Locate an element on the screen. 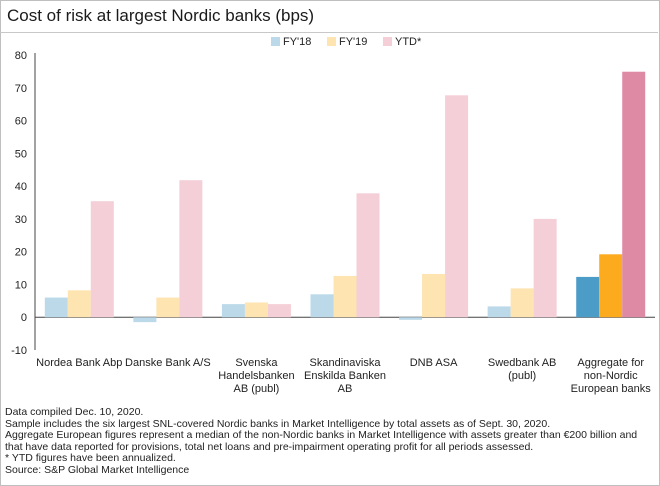 This screenshot has width=660, height=486. y-tick-label: 20 is located at coordinates (21, 253).